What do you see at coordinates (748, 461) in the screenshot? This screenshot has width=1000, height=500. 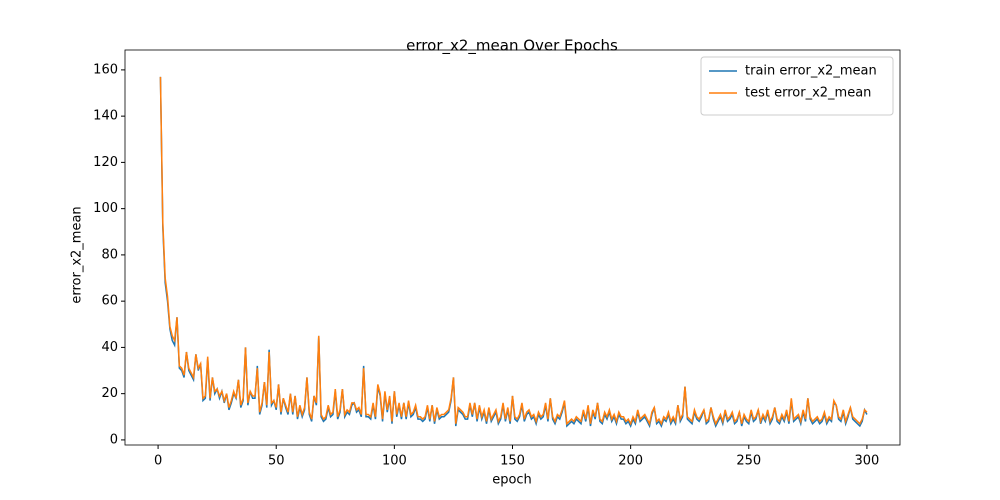 I see `x-tick-label: 250` at bounding box center [748, 461].